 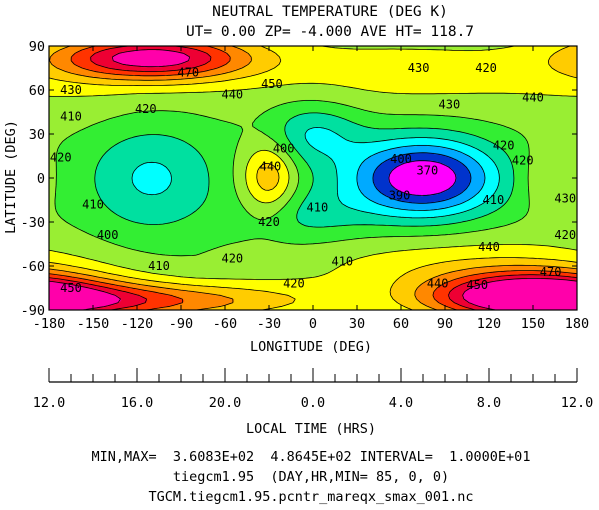 I want to click on x-tick-label: 60, so click(x=401, y=324).